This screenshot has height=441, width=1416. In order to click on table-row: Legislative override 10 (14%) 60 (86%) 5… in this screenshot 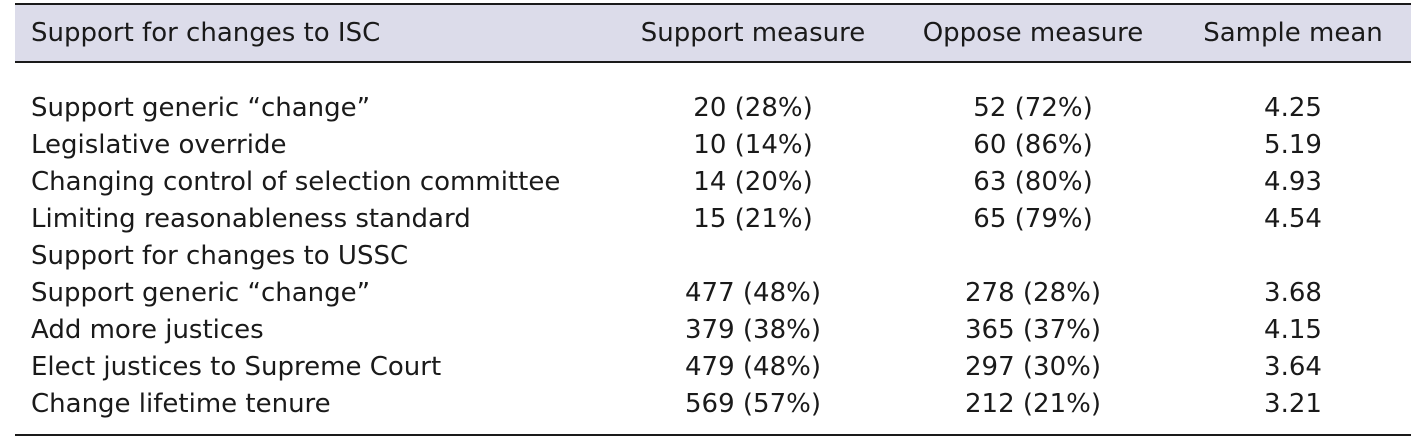, I will do `click(713, 148)`.